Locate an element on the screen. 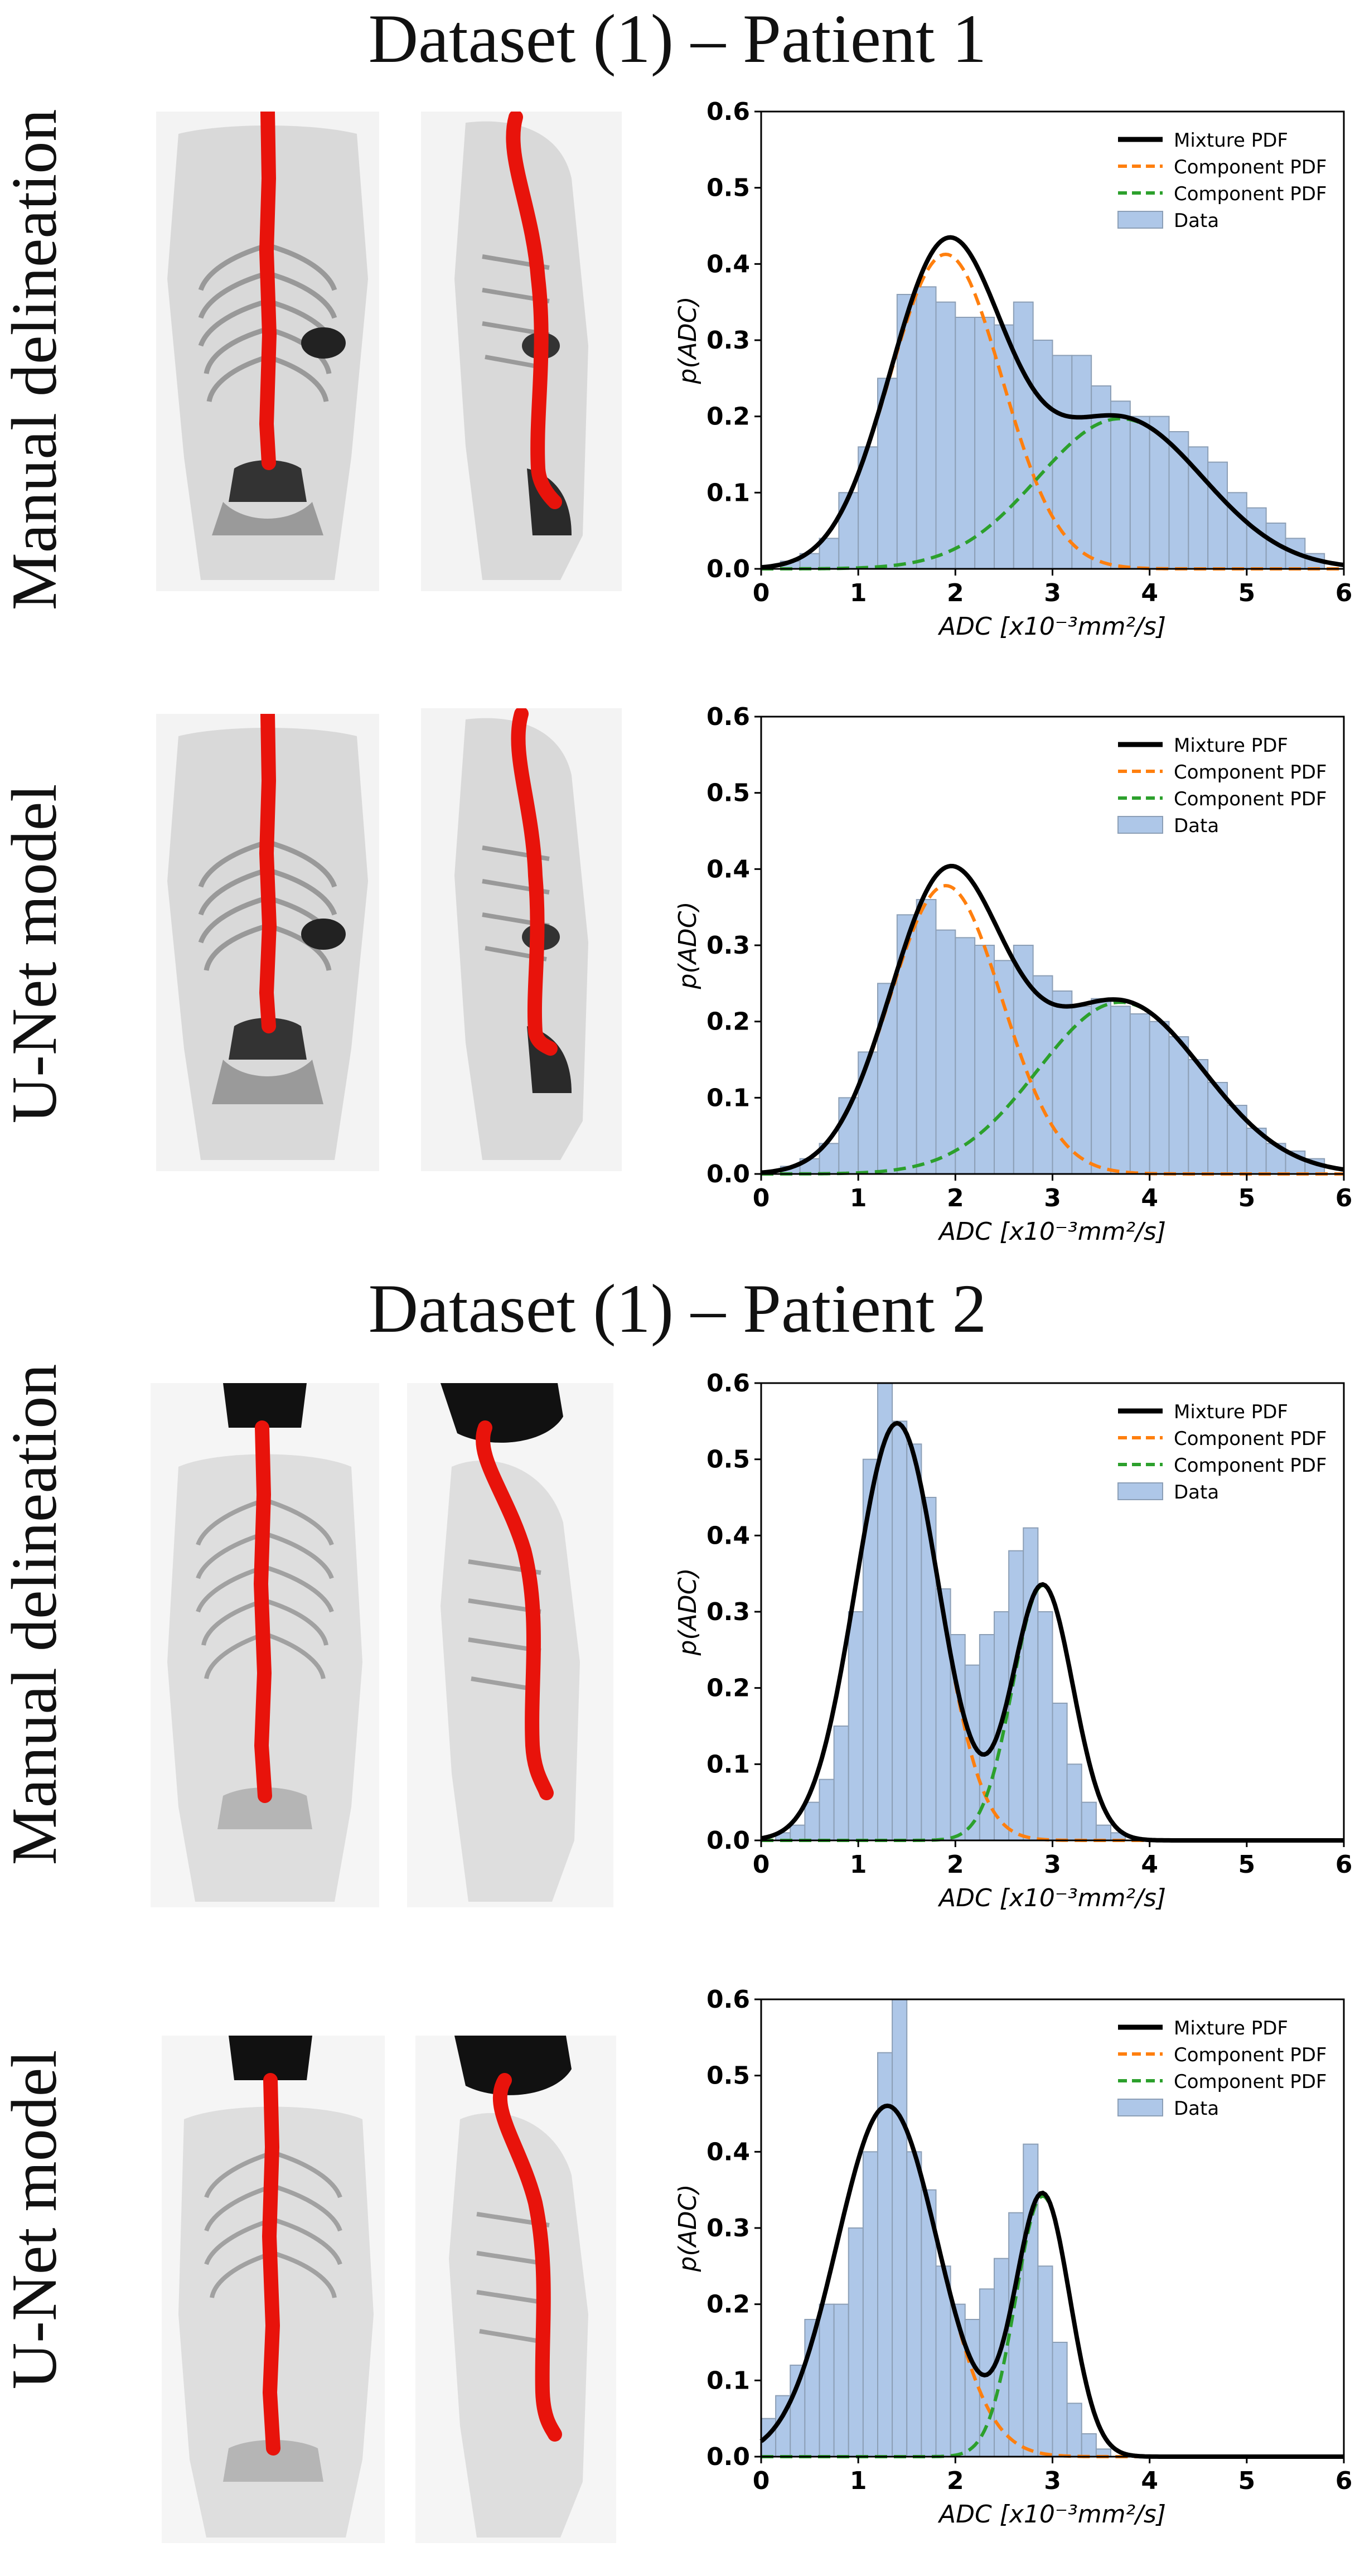 The height and width of the screenshot is (2576, 1355). y-tick-label: 0.0 is located at coordinates (728, 569).